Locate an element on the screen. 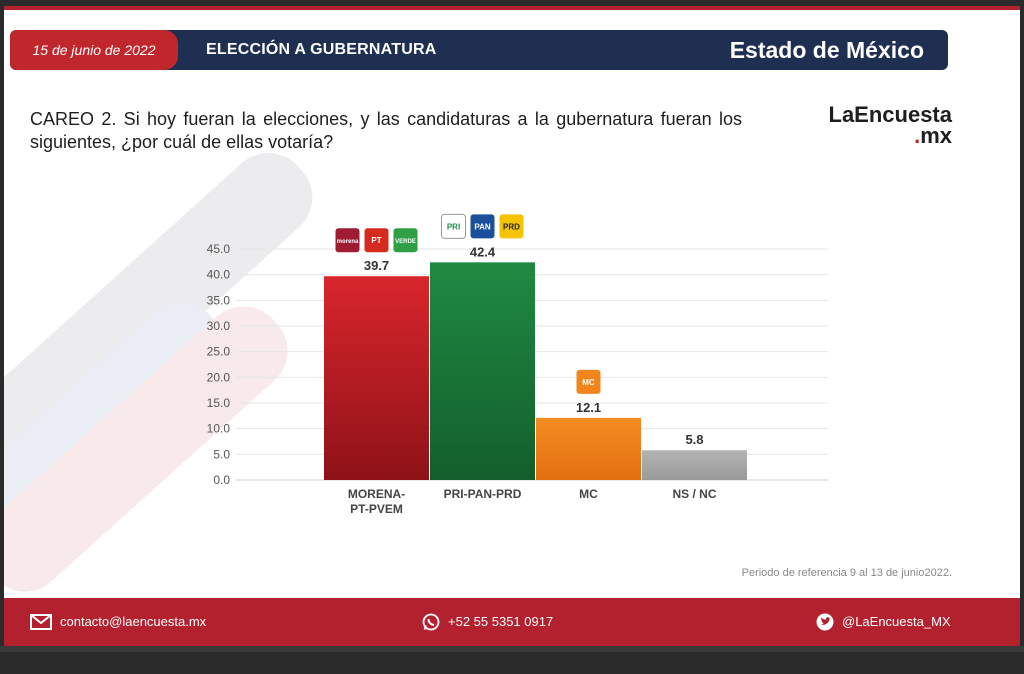  x-tick-label: PRI-PAN-PRD is located at coordinates (483, 494).